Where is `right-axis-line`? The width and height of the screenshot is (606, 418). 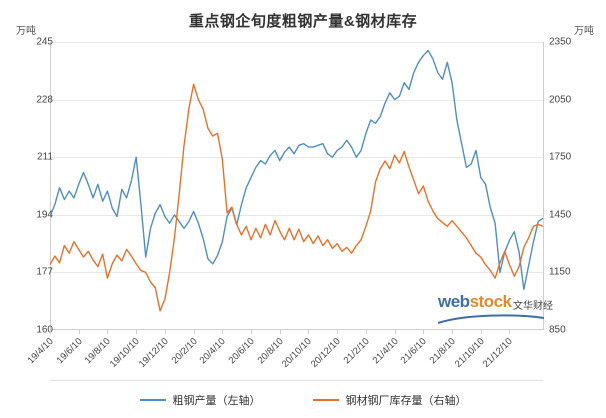
right-axis-line is located at coordinates (543, 186).